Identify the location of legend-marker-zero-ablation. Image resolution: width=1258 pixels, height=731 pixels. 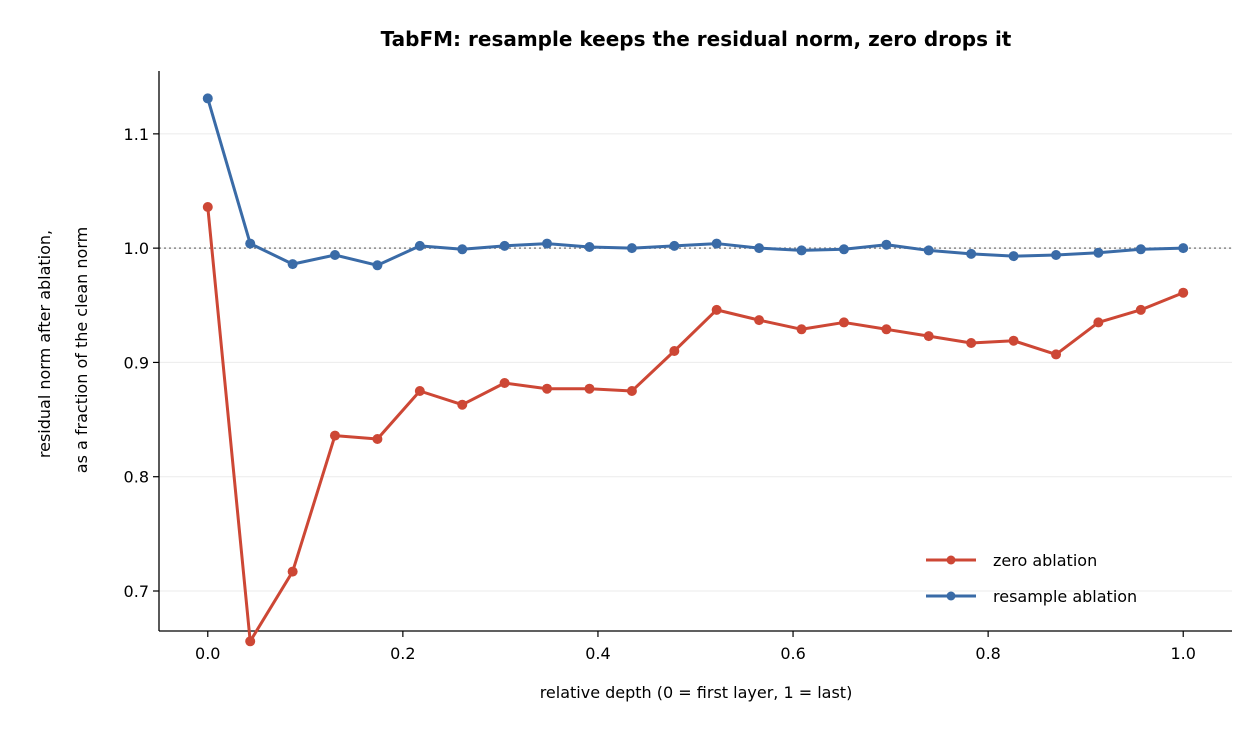
(951, 560).